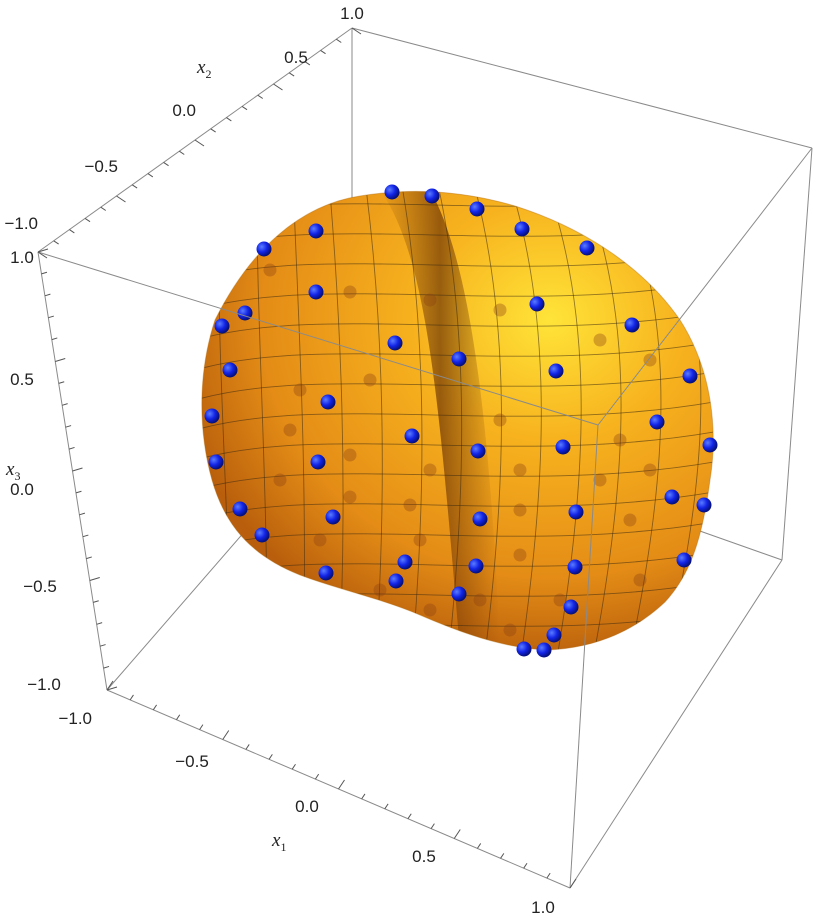 This screenshot has width=830, height=920. What do you see at coordinates (75, 718) in the screenshot?
I see `x1-tick-label: −1.0` at bounding box center [75, 718].